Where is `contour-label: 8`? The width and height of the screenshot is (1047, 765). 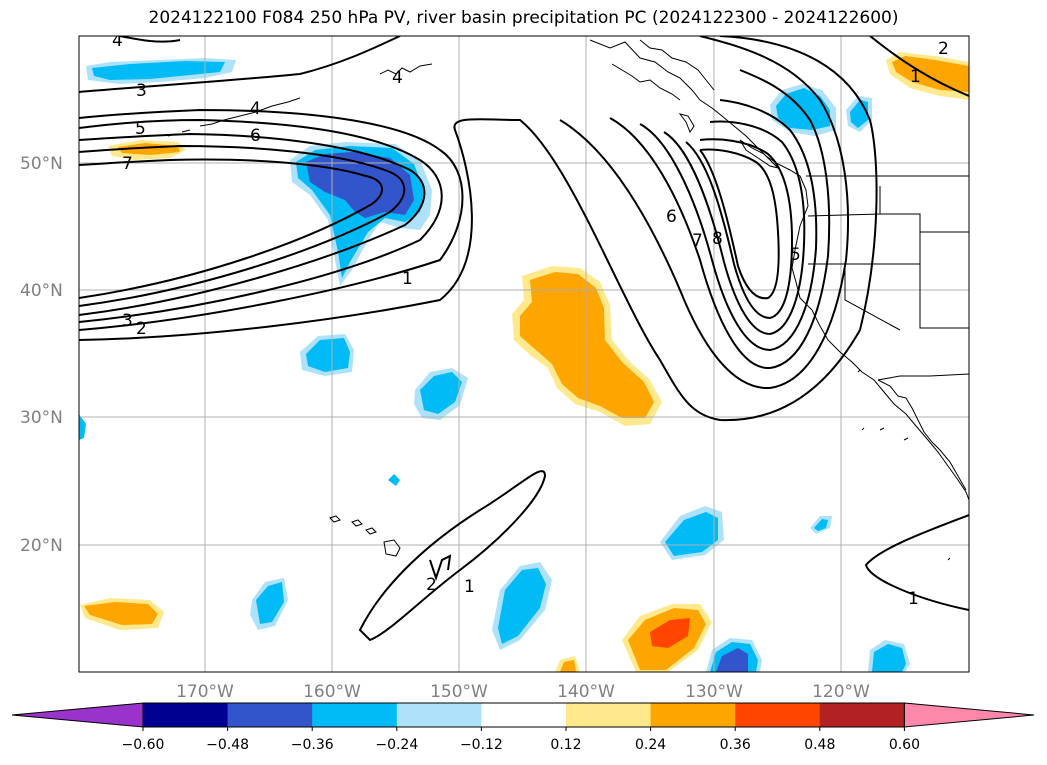
contour-label: 8 is located at coordinates (717, 239).